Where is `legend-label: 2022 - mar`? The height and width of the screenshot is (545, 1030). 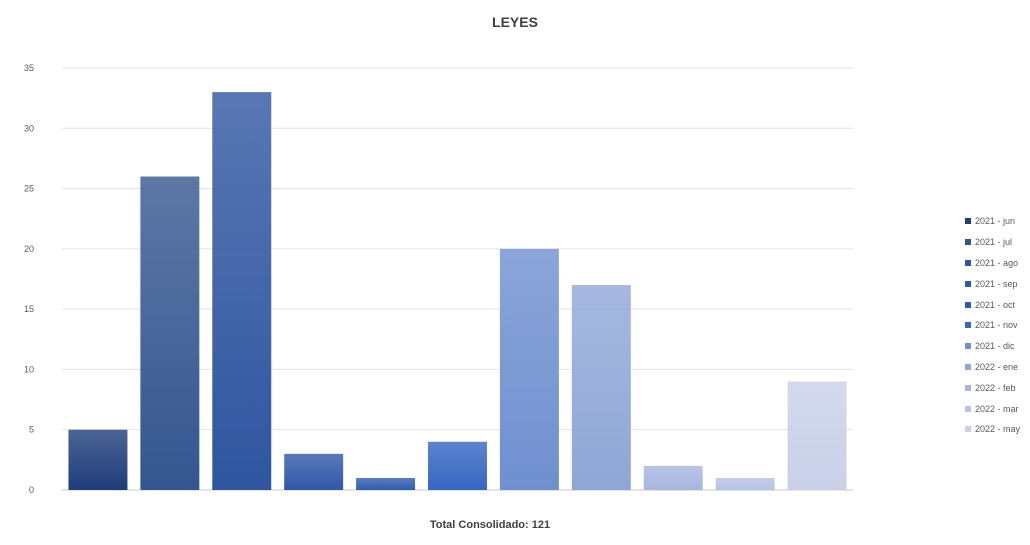 legend-label: 2022 - mar is located at coordinates (997, 408).